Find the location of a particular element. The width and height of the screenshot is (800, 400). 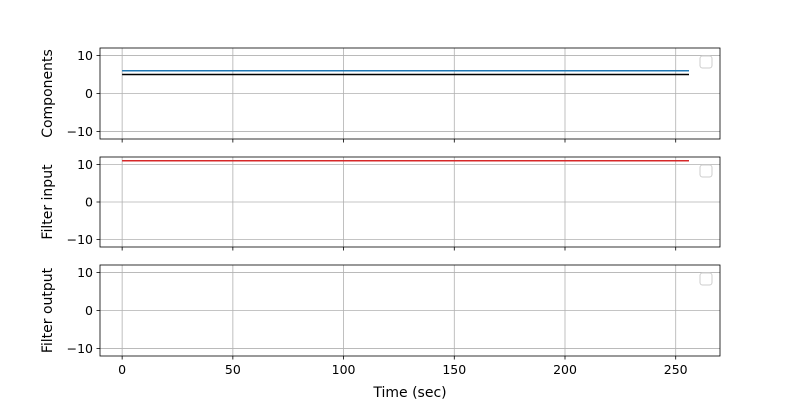

x-tick-label: 250 is located at coordinates (676, 369).